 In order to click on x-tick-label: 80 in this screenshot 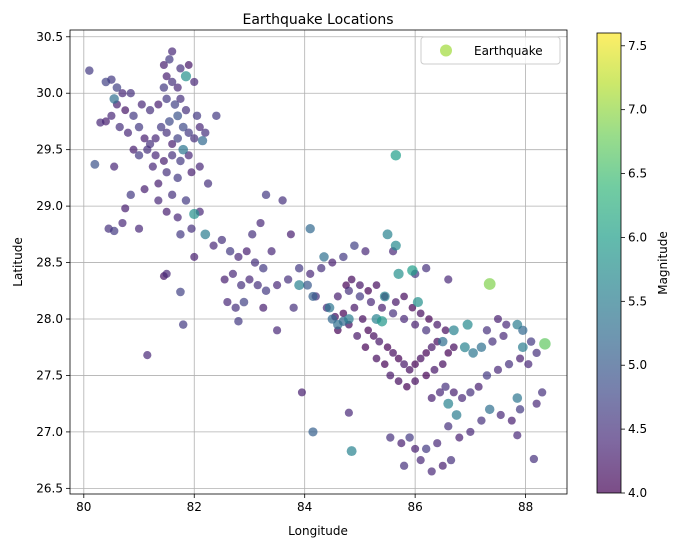, I will do `click(83, 507)`.